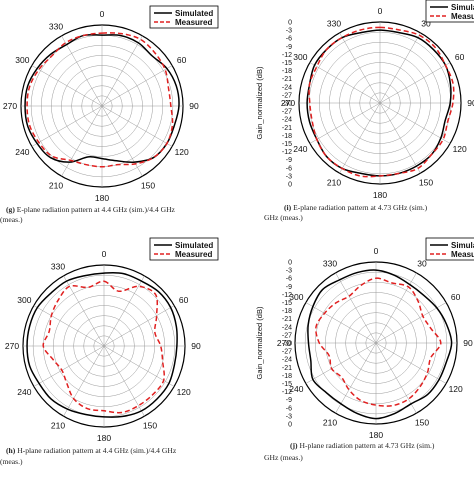  What do you see at coordinates (294, 445) in the screenshot?
I see `caption-j-letter: (j)` at bounding box center [294, 445].